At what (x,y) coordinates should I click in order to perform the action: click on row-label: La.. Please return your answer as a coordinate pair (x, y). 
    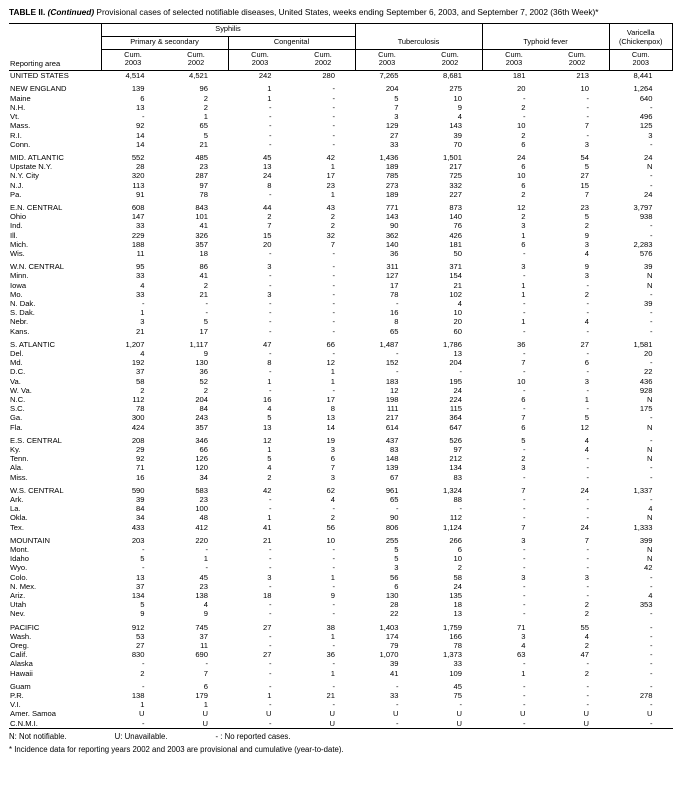
    Looking at the image, I should click on (15, 509).